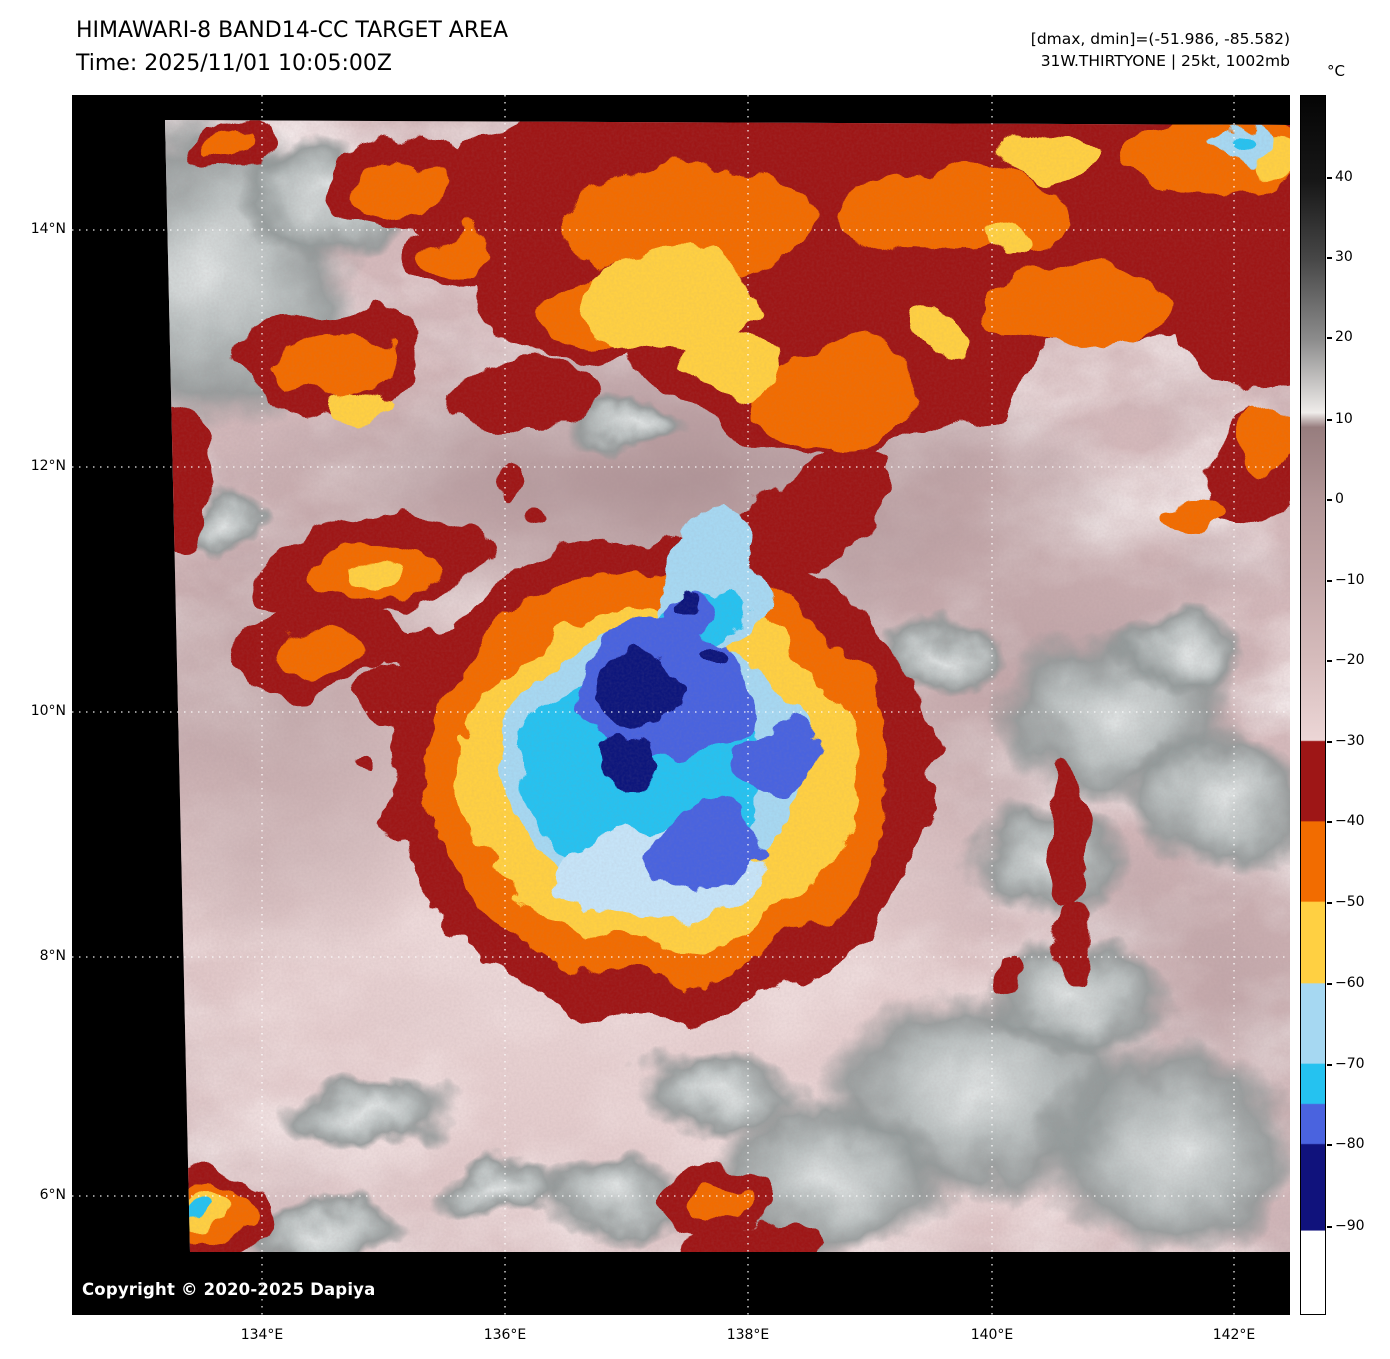 The width and height of the screenshot is (1390, 1359). What do you see at coordinates (292, 30) in the screenshot?
I see `page-title: HIMAWARI-8 BAND14-CC TARGET AREA` at bounding box center [292, 30].